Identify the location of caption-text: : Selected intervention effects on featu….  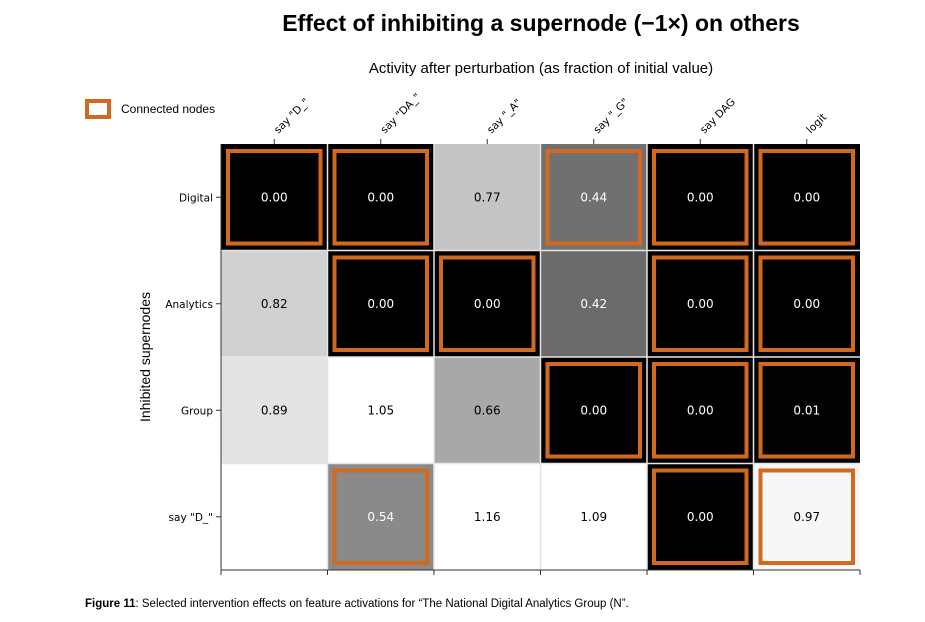
(382, 604).